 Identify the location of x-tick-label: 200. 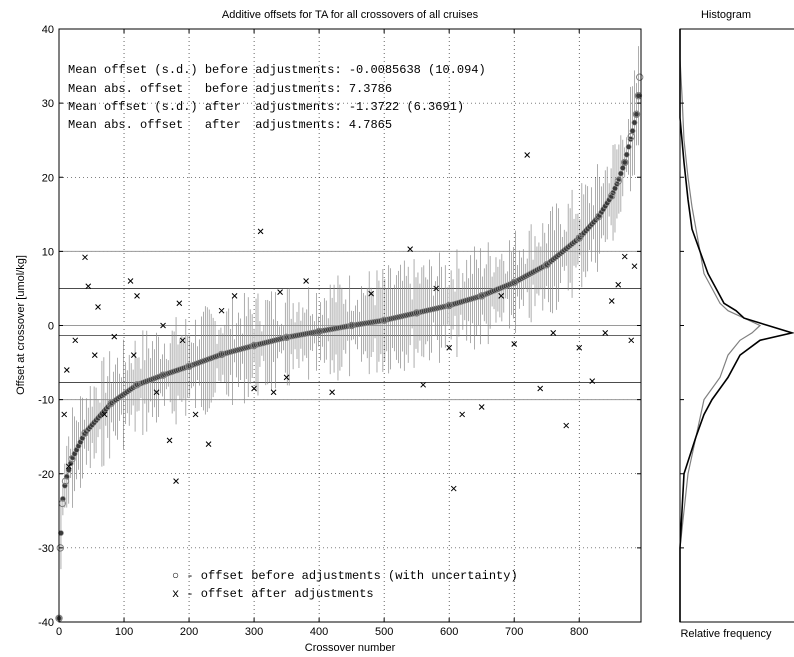
(189, 632).